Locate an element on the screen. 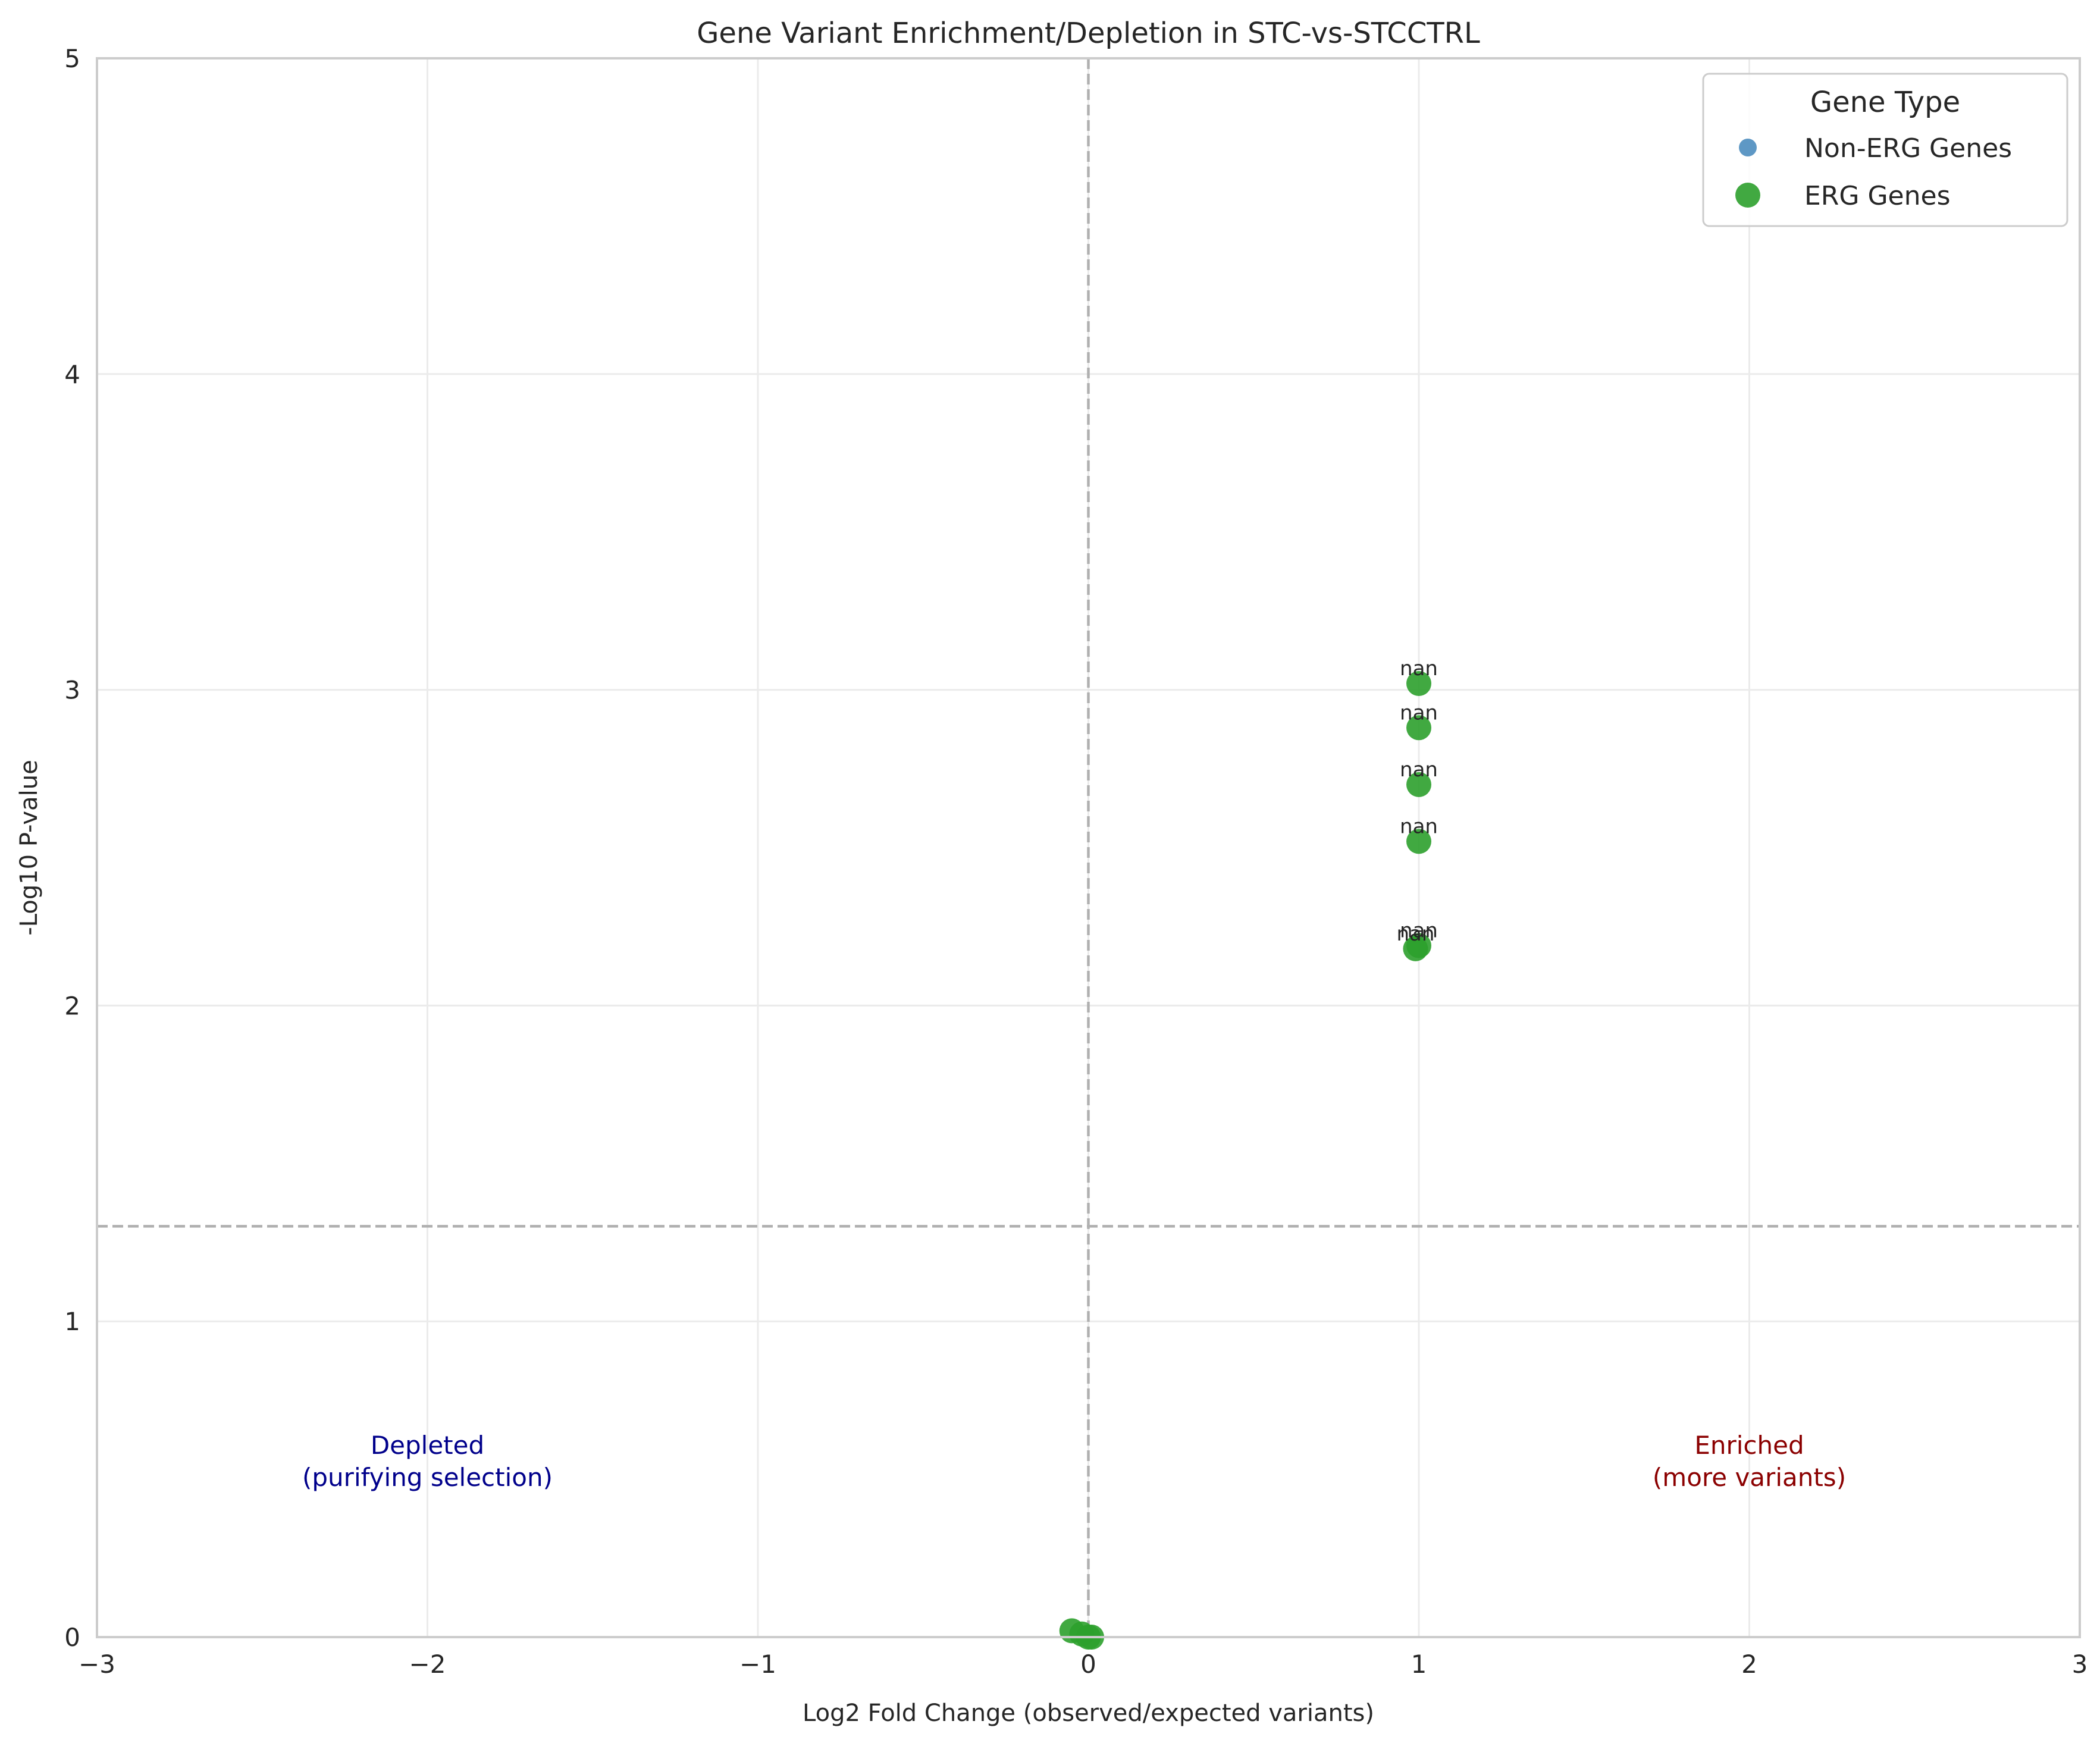 This screenshot has width=2100, height=1743. legend-title: Gene Type is located at coordinates (1885, 102).